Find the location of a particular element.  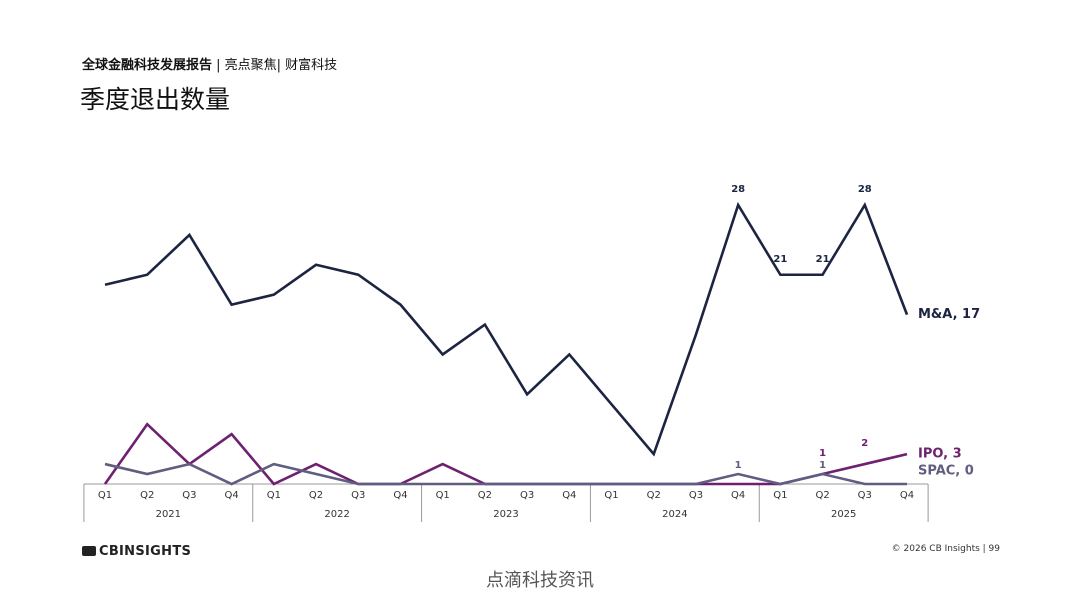

end-label: SPAC, 0 is located at coordinates (946, 471).